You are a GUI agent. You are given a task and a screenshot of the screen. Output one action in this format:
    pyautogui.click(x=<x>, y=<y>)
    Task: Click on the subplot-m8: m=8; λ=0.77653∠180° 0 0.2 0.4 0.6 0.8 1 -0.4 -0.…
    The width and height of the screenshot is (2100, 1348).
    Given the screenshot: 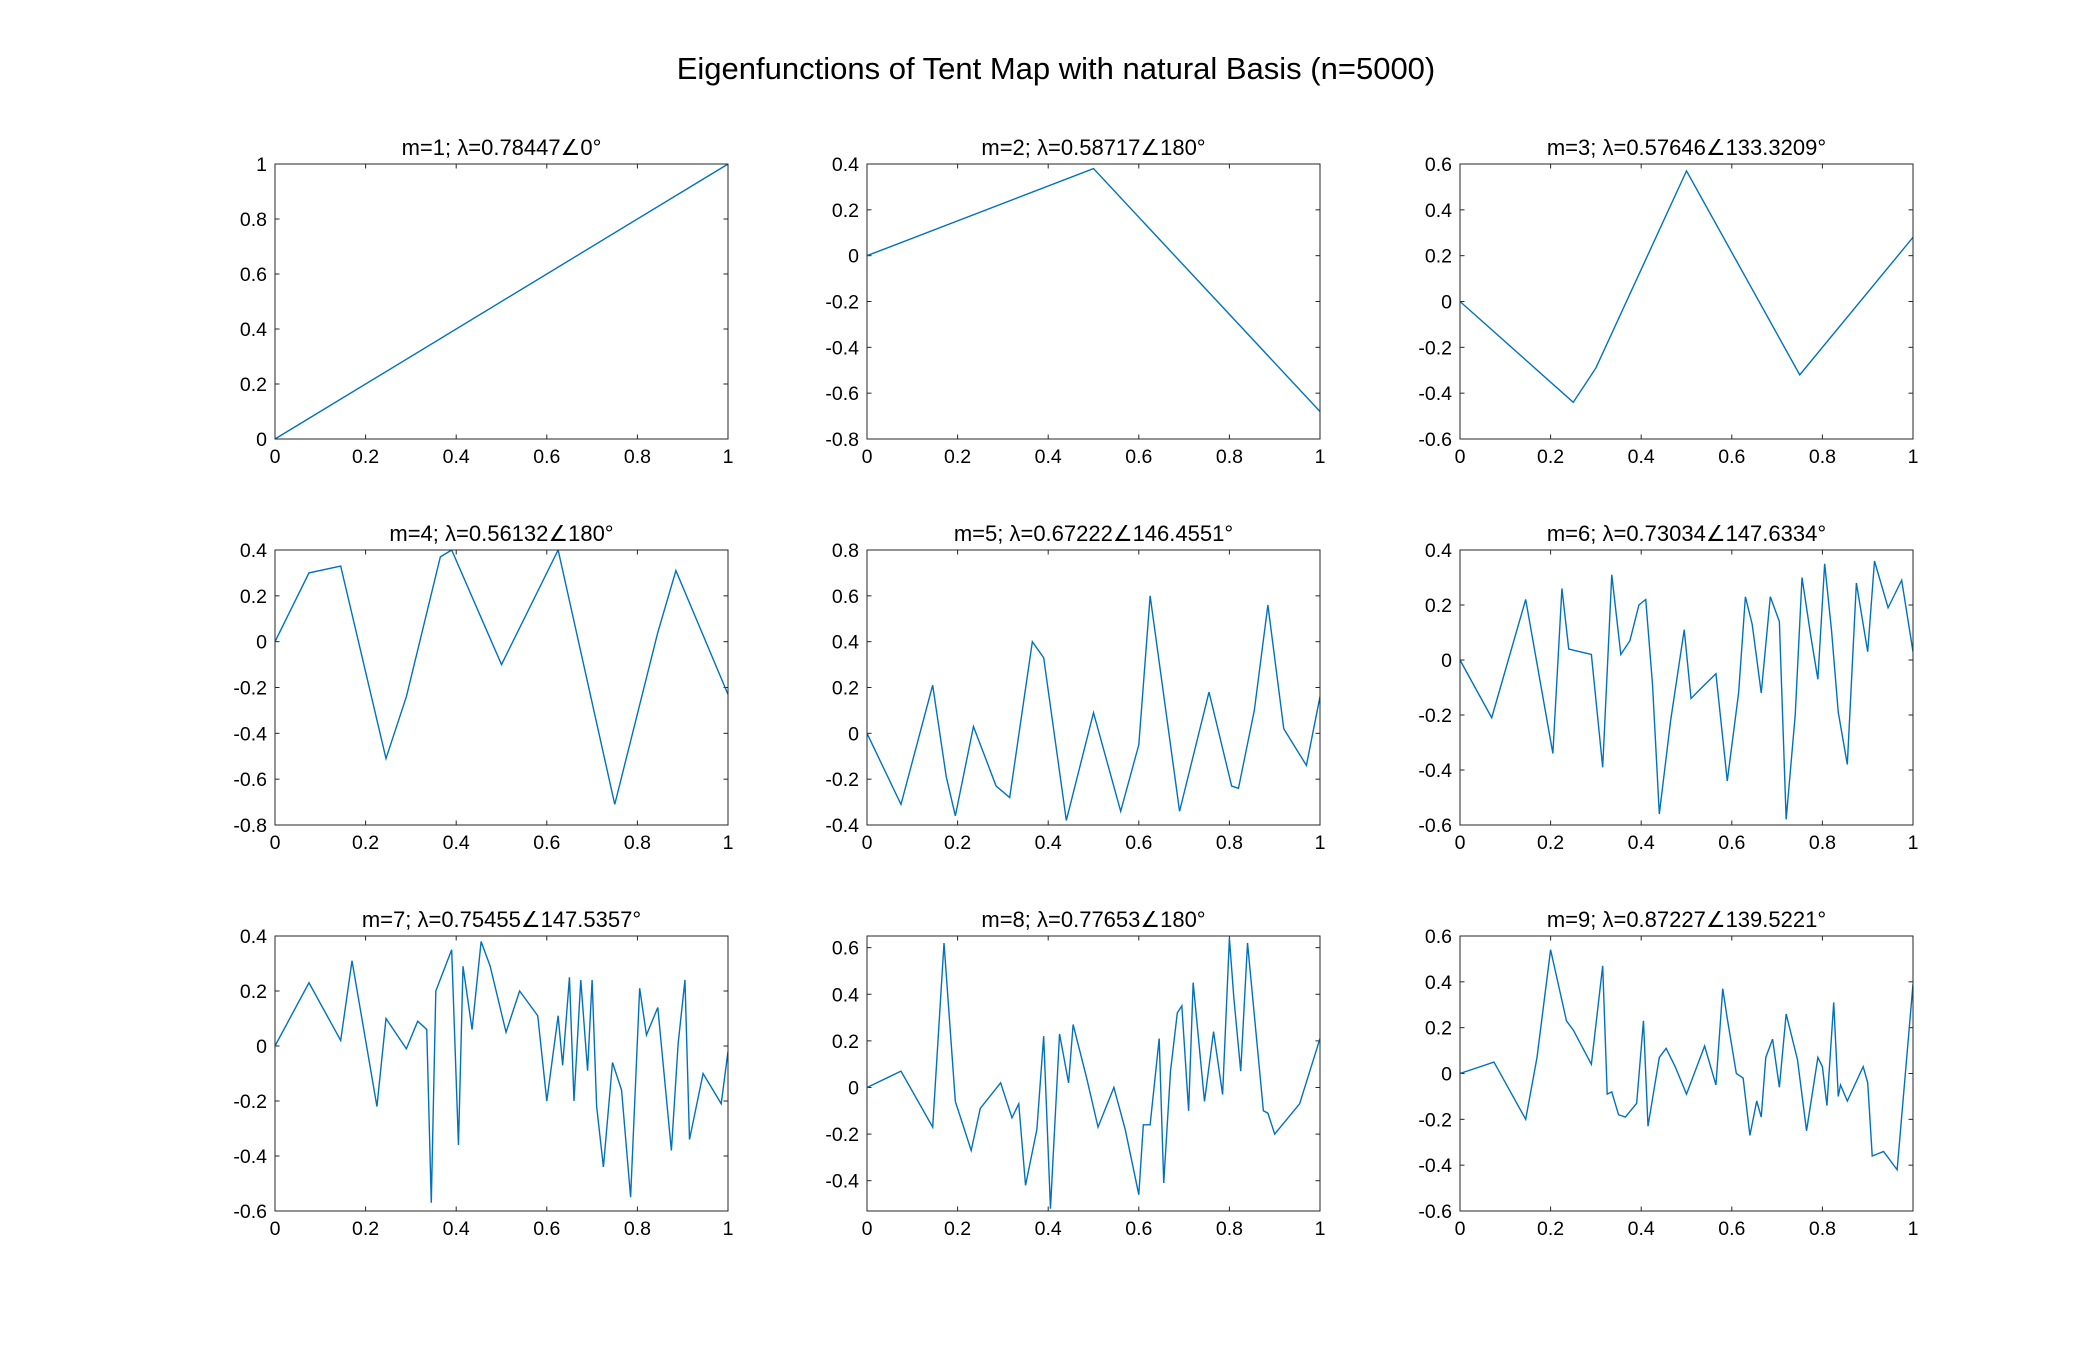 What is the action you would take?
    pyautogui.click(x=1075, y=1073)
    